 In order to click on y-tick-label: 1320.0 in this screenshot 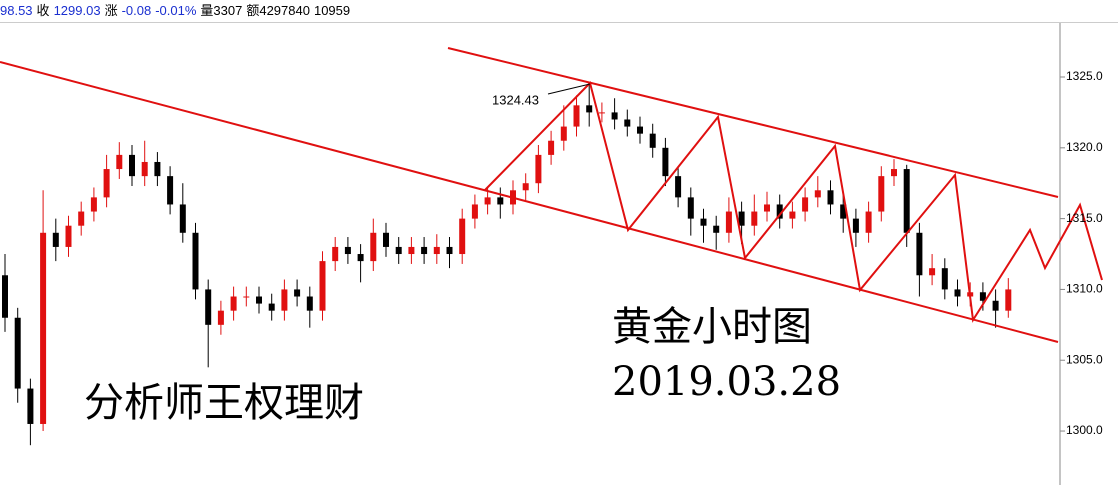, I will do `click(1084, 147)`.